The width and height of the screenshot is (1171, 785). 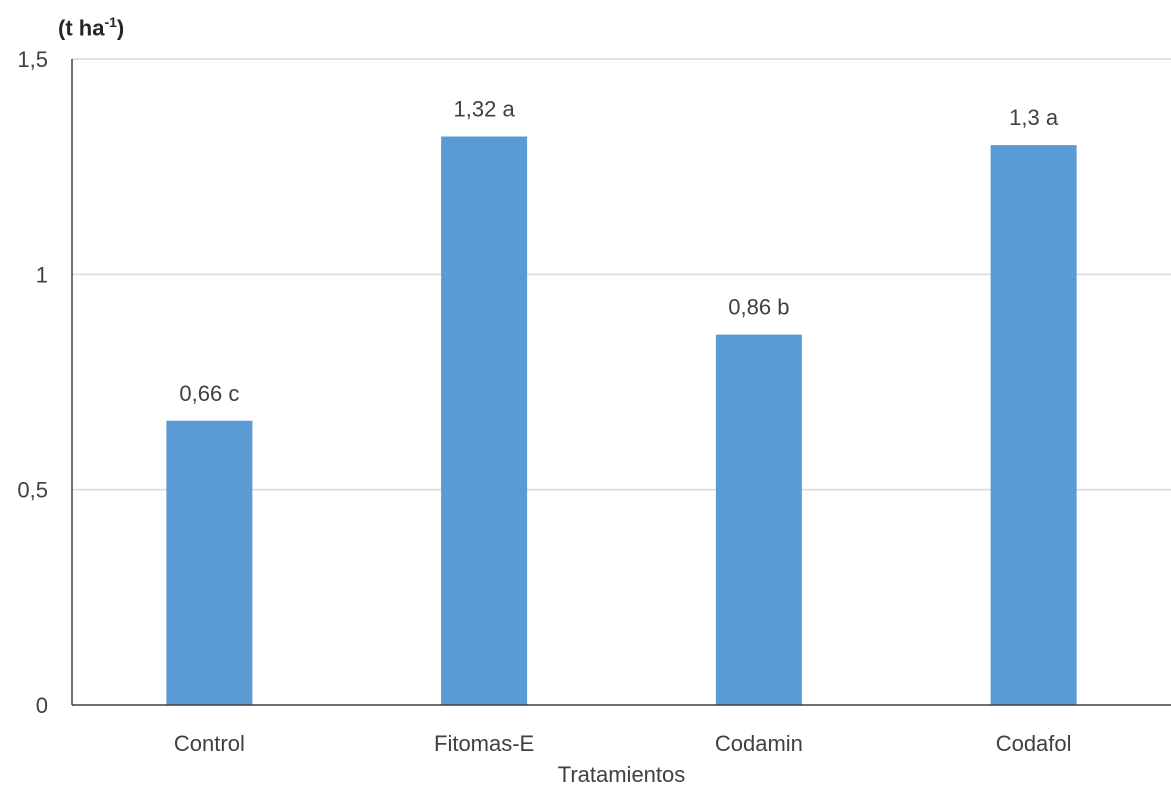 What do you see at coordinates (209, 562) in the screenshot?
I see `bar-control` at bounding box center [209, 562].